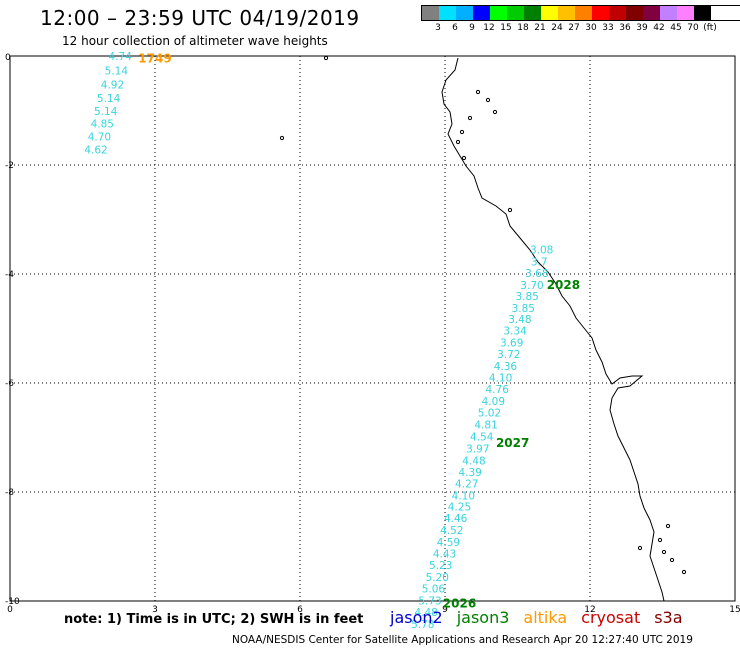 This screenshot has height=650, width=740. What do you see at coordinates (489, 413) in the screenshot?
I see `wave-height-label: 5.02` at bounding box center [489, 413].